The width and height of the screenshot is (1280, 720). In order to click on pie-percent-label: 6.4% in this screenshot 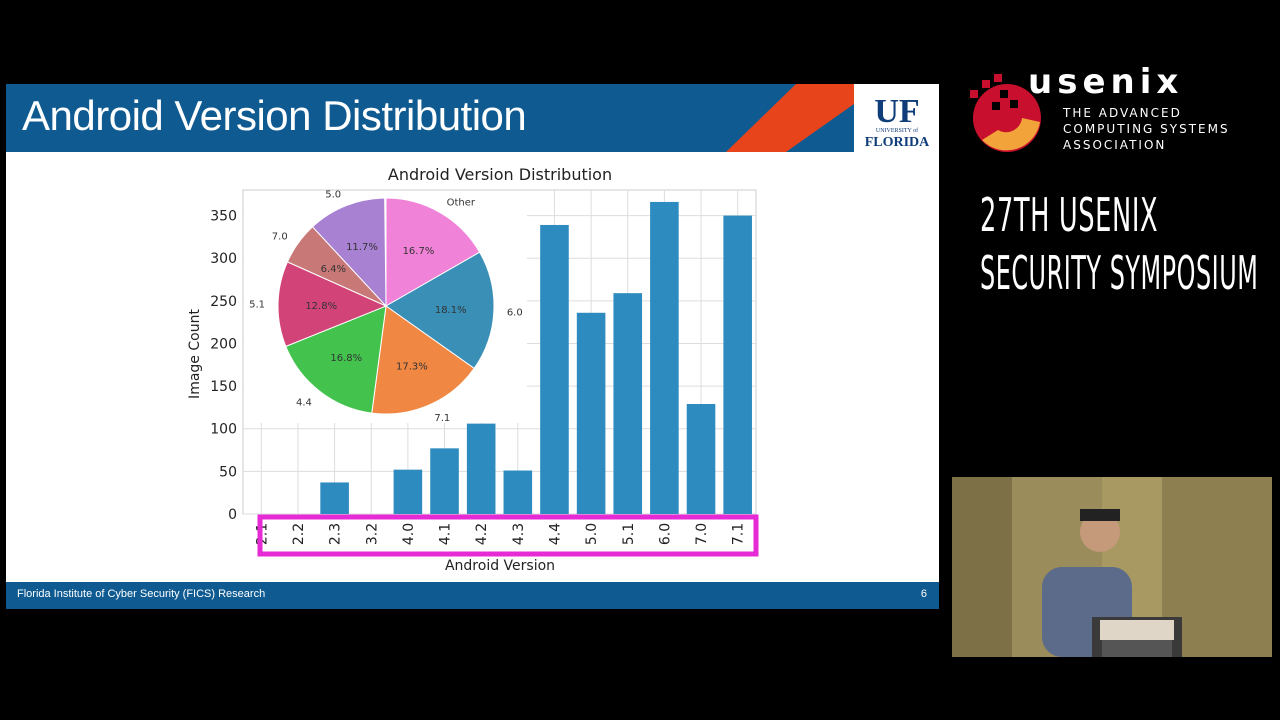, I will do `click(333, 269)`.